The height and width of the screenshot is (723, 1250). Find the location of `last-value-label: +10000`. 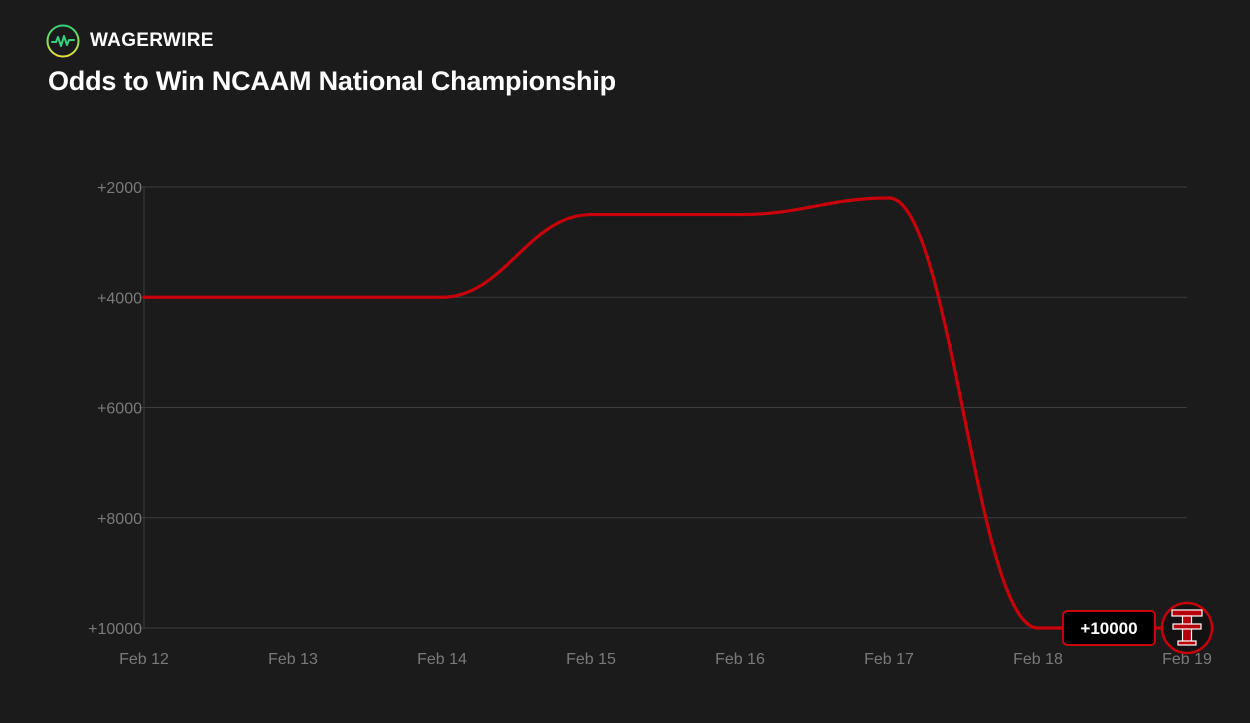

last-value-label: +10000 is located at coordinates (1108, 628).